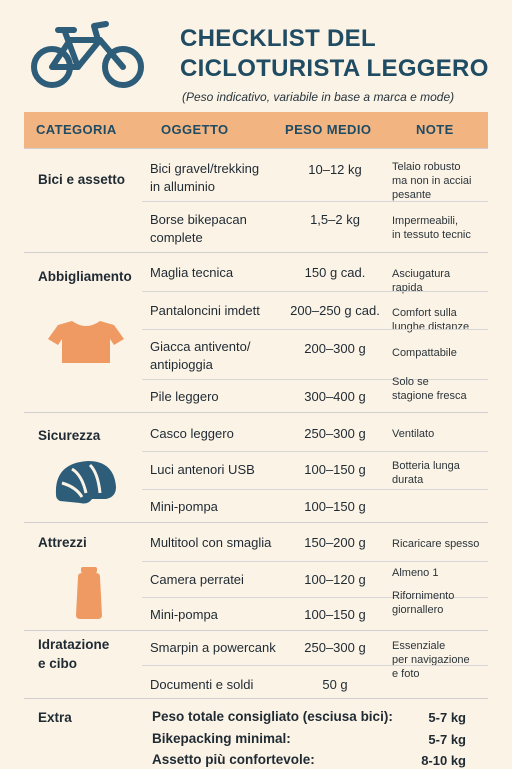  Describe the element at coordinates (89, 593) in the screenshot. I see `bottle-icon` at that location.